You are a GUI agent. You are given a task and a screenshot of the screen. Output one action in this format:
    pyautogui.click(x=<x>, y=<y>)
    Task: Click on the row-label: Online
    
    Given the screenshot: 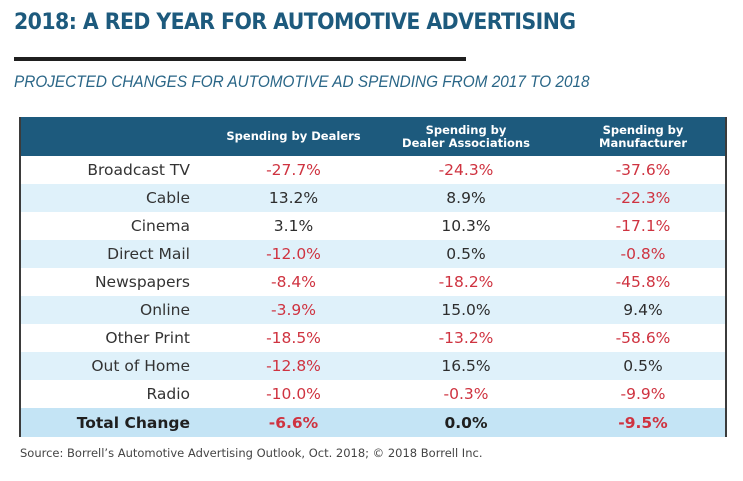 What is the action you would take?
    pyautogui.click(x=165, y=310)
    